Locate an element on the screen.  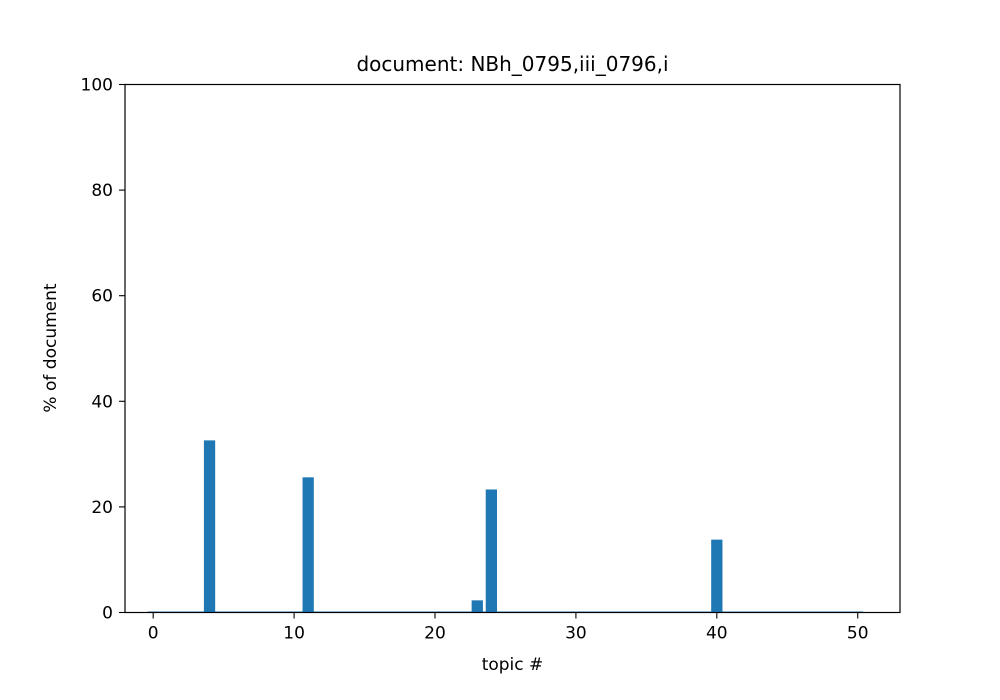
y-axis-label: % of document is located at coordinates (51, 347).